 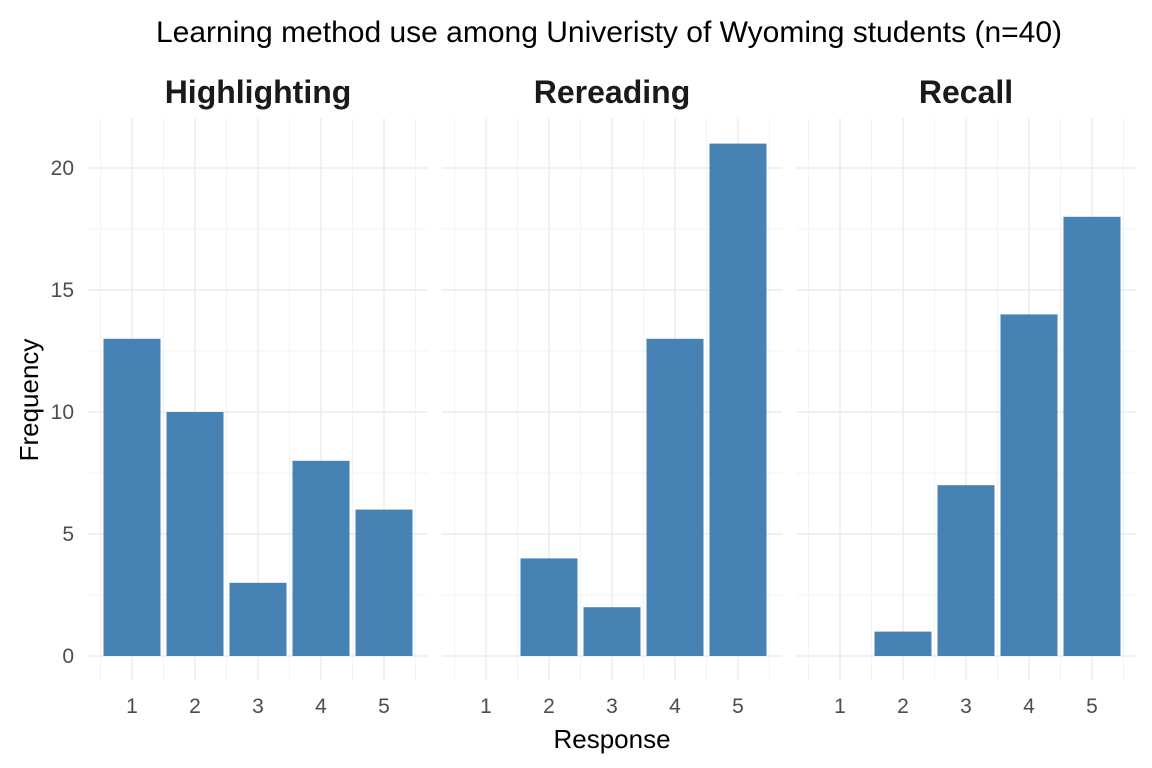 I want to click on y-tick-label: 15, so click(x=62, y=290).